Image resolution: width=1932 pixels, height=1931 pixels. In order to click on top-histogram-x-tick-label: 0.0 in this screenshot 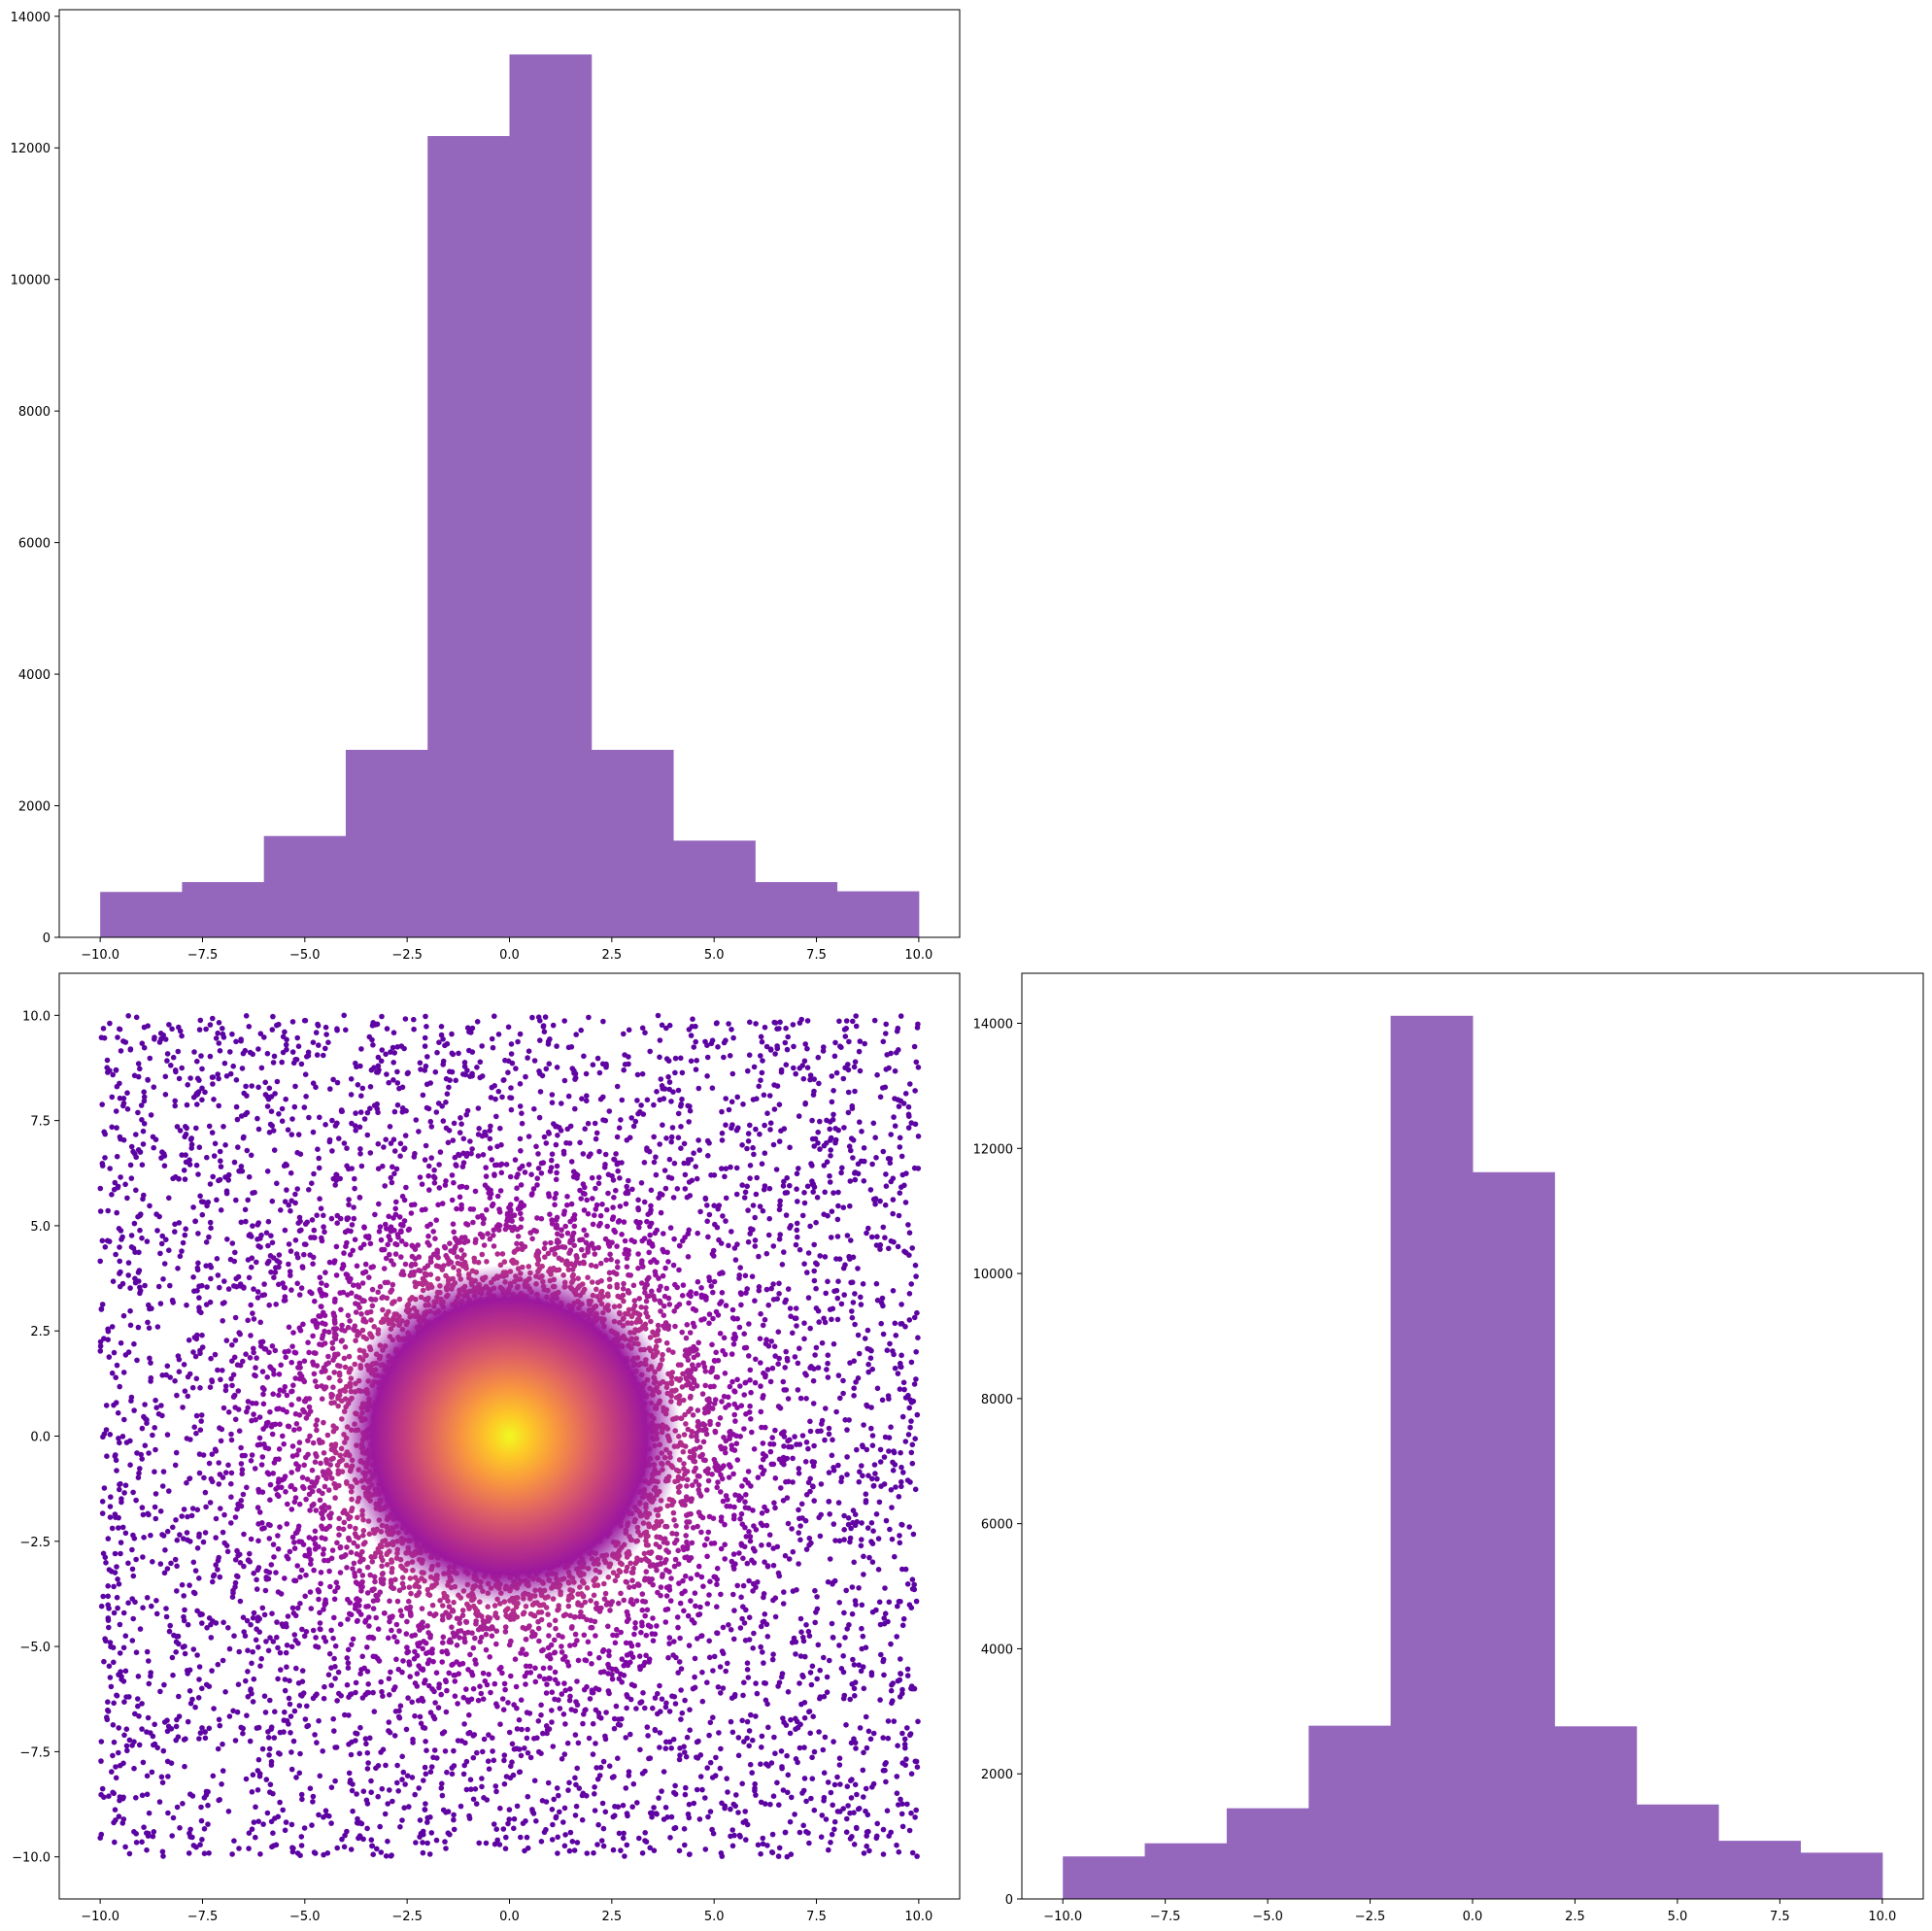, I will do `click(509, 955)`.